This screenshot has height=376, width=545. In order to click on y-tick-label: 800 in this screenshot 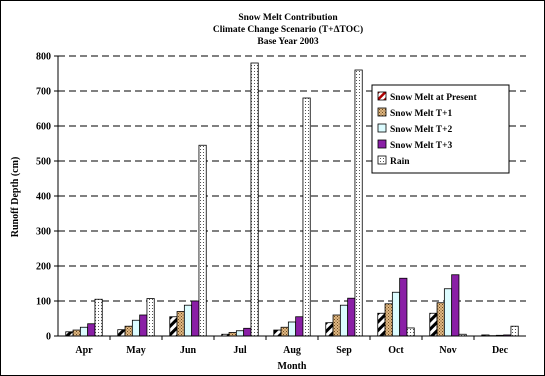, I will do `click(43, 57)`.